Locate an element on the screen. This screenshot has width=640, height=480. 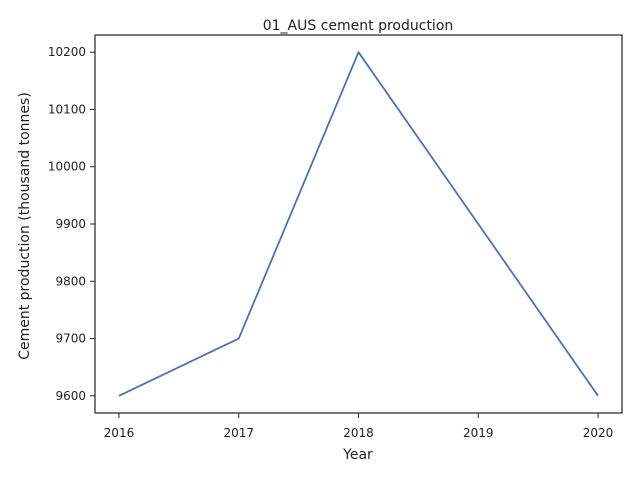
x-tick-label: 2018 is located at coordinates (358, 433).